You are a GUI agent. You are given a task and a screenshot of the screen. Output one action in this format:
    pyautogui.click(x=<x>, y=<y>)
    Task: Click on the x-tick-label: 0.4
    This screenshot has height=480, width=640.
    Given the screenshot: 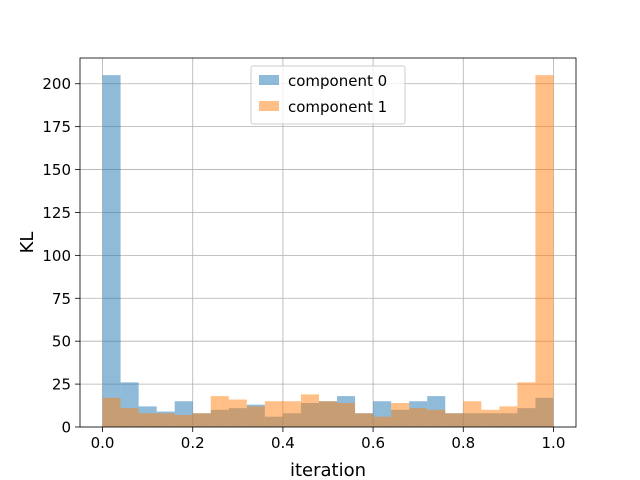 What is the action you would take?
    pyautogui.click(x=283, y=443)
    